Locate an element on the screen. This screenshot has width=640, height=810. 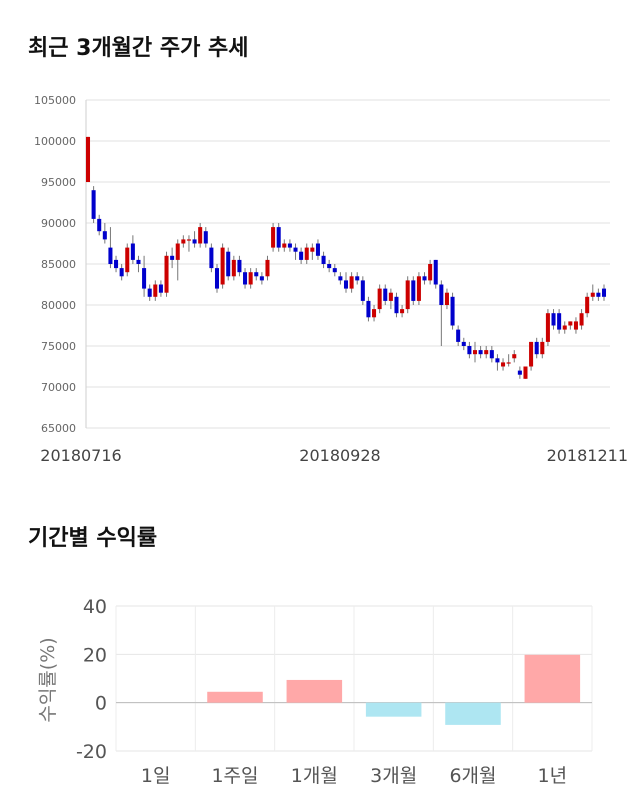
y-tick-label: 85000 is located at coordinates (58, 264).